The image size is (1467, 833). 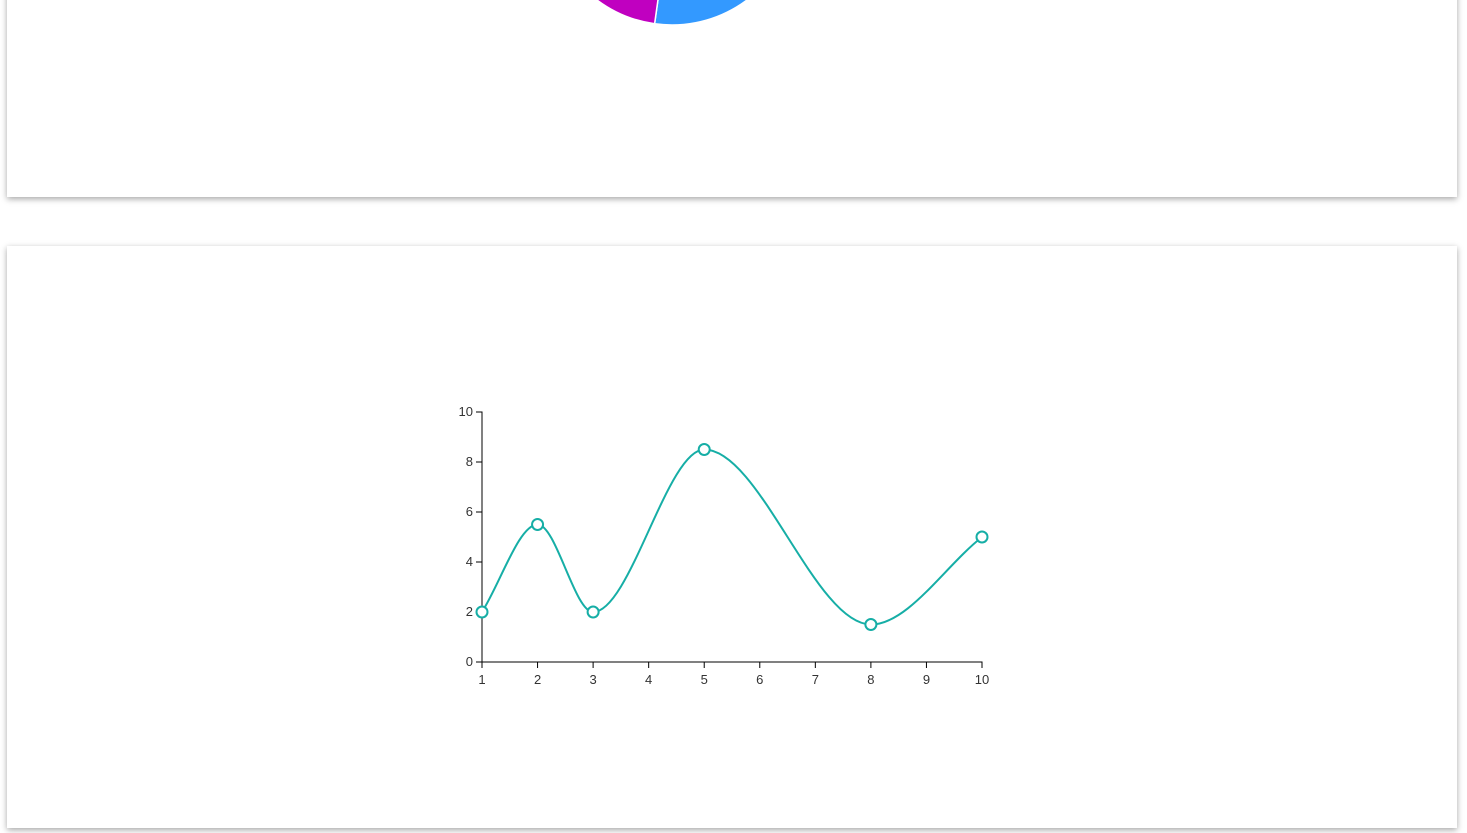 What do you see at coordinates (815, 679) in the screenshot?
I see `x-tick-label: 7` at bounding box center [815, 679].